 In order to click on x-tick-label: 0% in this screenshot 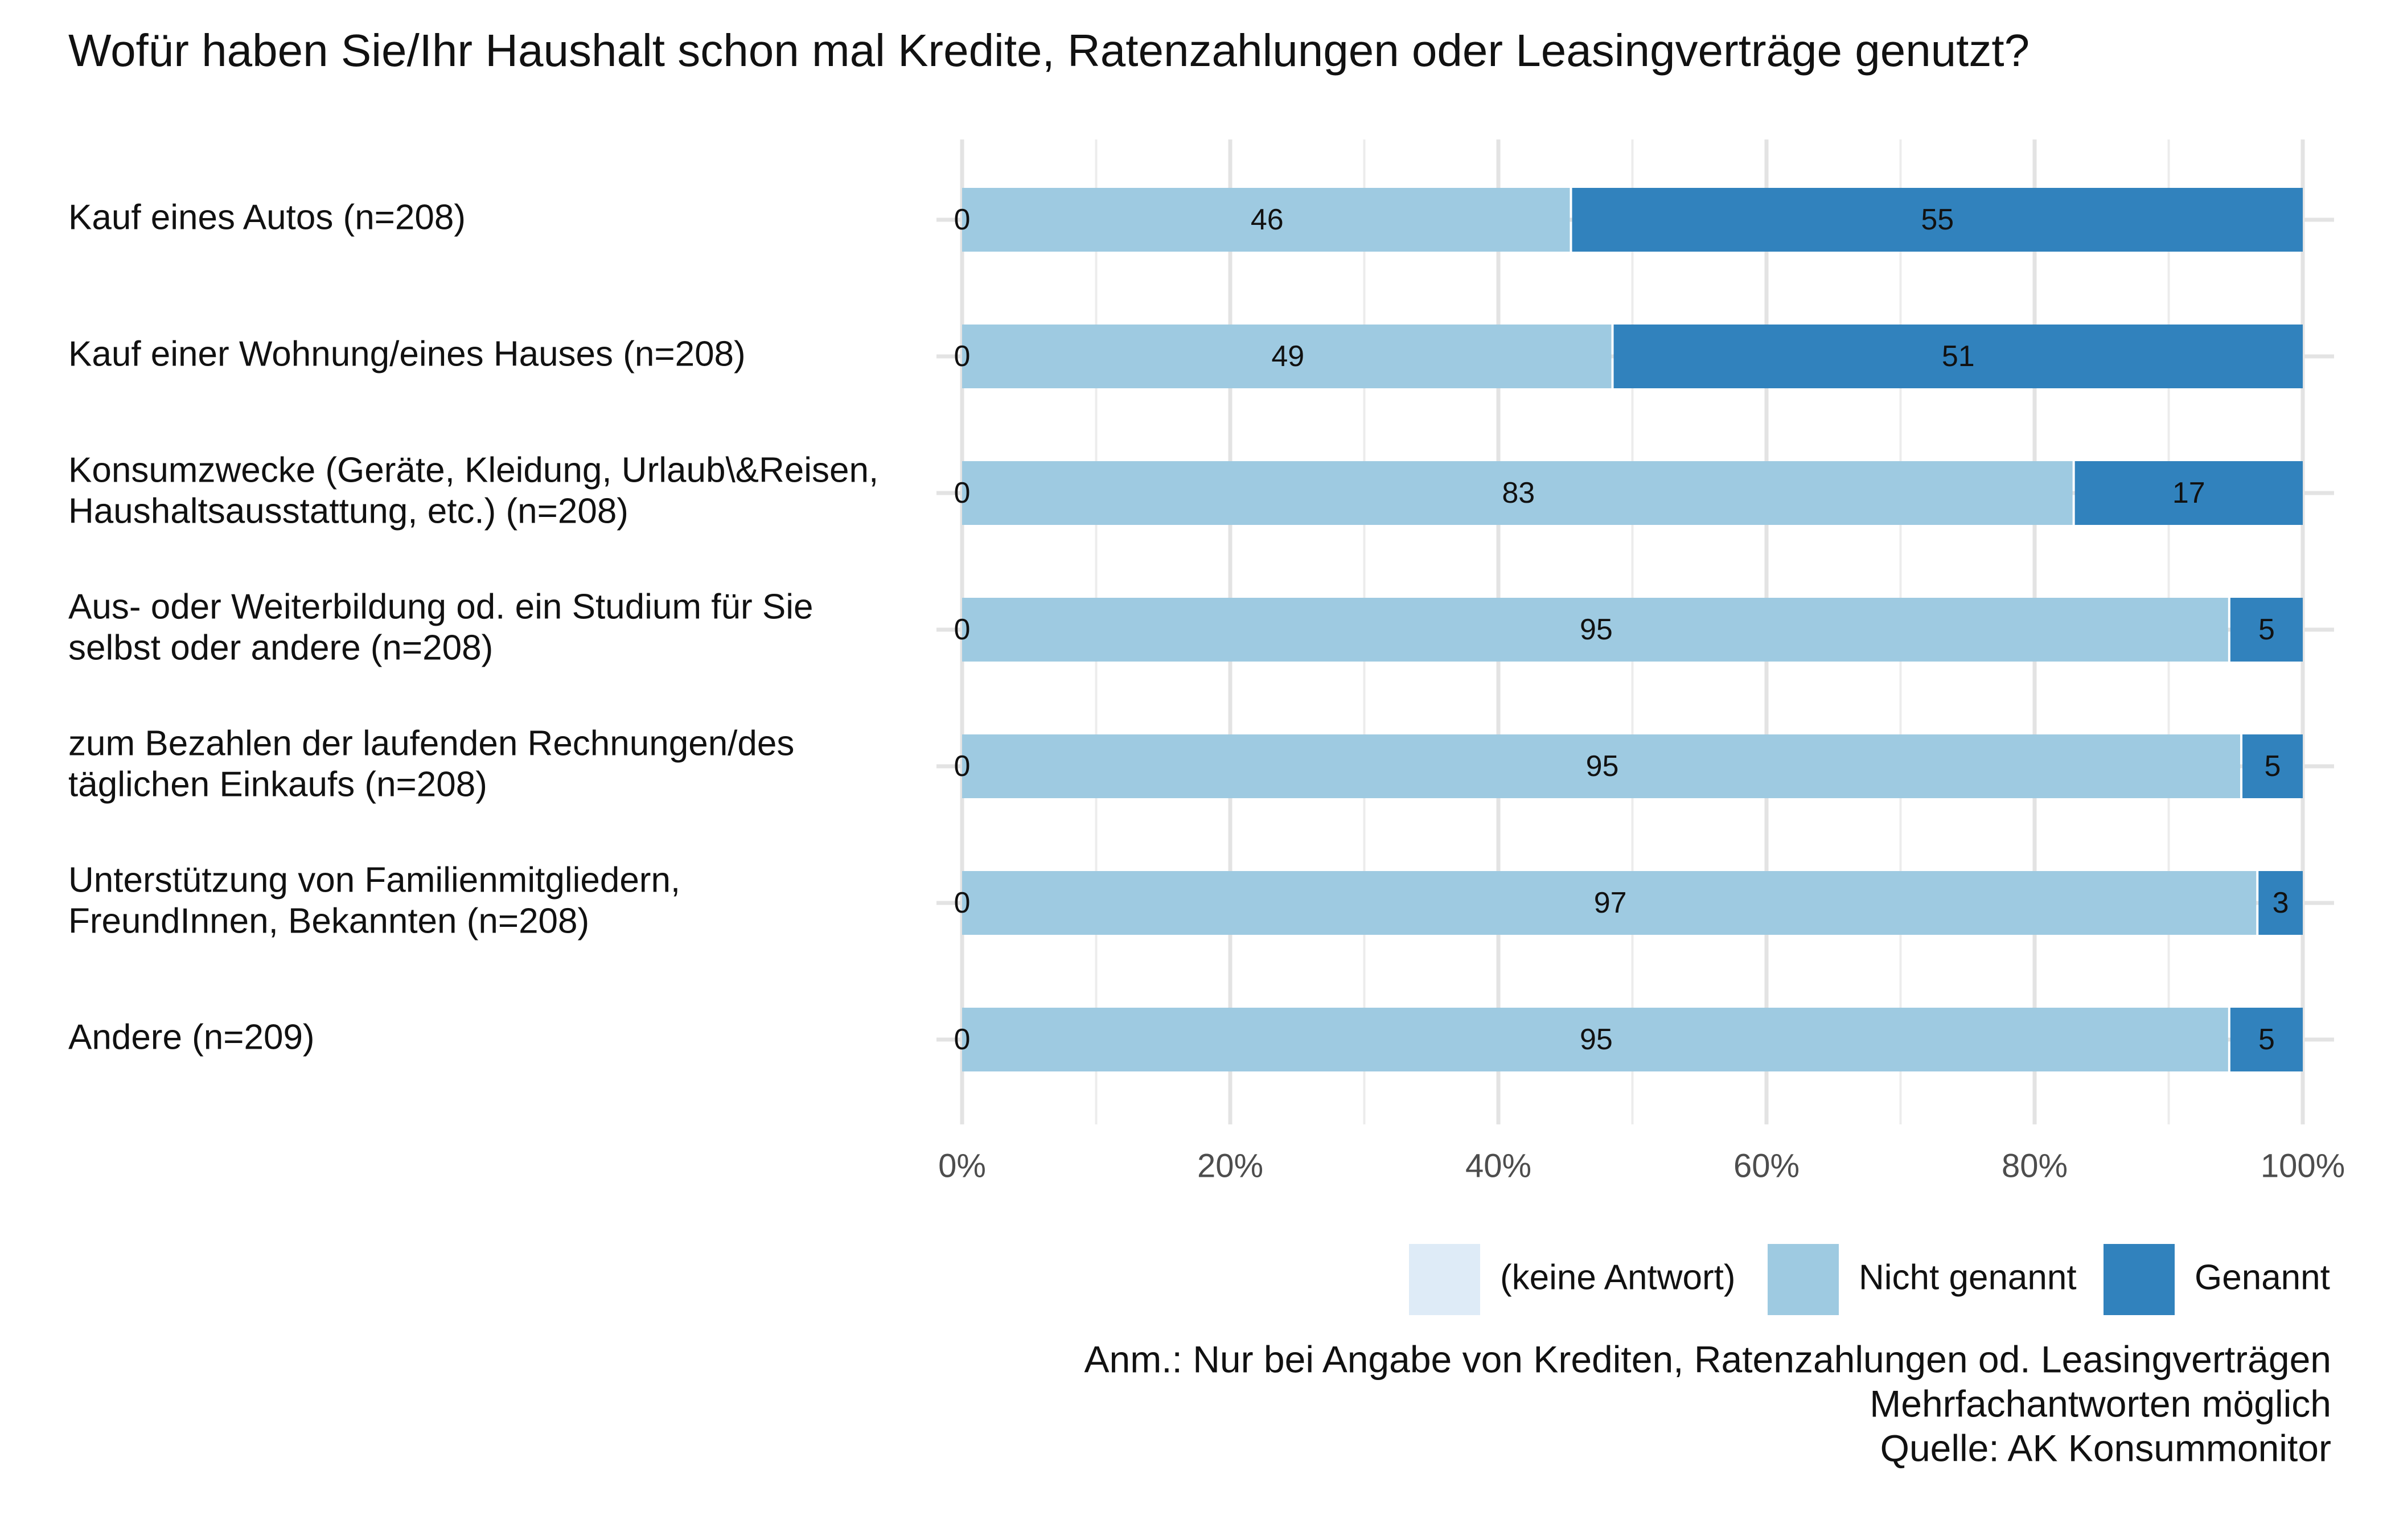, I will do `click(962, 1165)`.